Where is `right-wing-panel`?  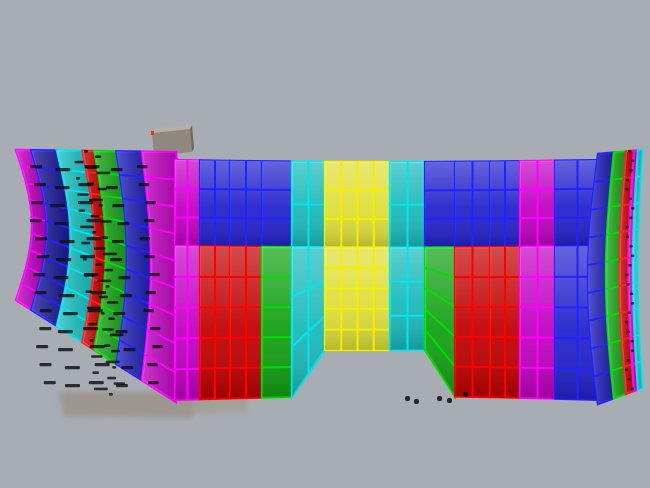
right-wing-panel is located at coordinates (615, 277).